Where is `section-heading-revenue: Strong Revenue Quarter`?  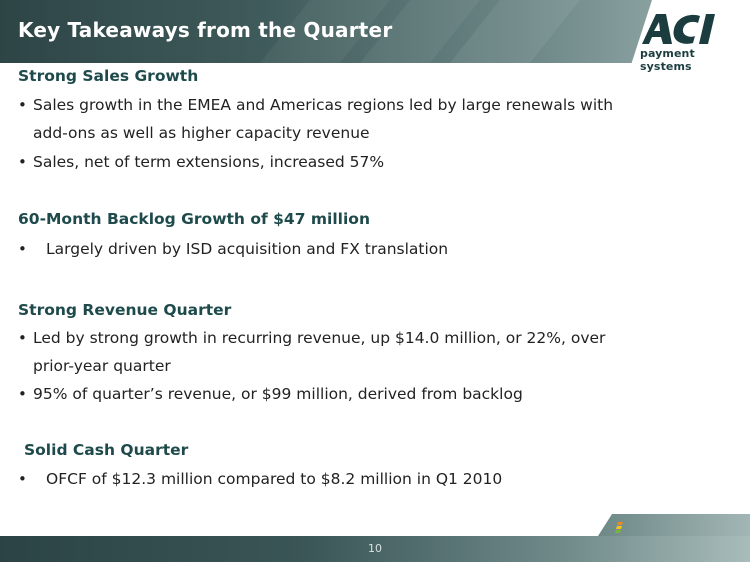 section-heading-revenue: Strong Revenue Quarter is located at coordinates (125, 310).